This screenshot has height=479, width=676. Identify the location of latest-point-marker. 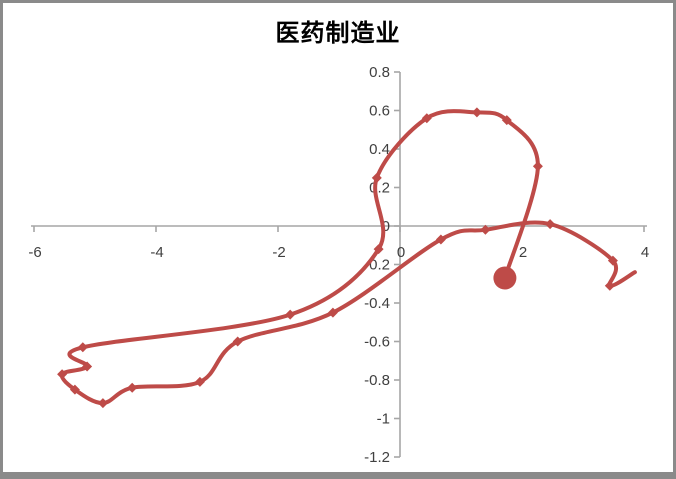
(505, 278).